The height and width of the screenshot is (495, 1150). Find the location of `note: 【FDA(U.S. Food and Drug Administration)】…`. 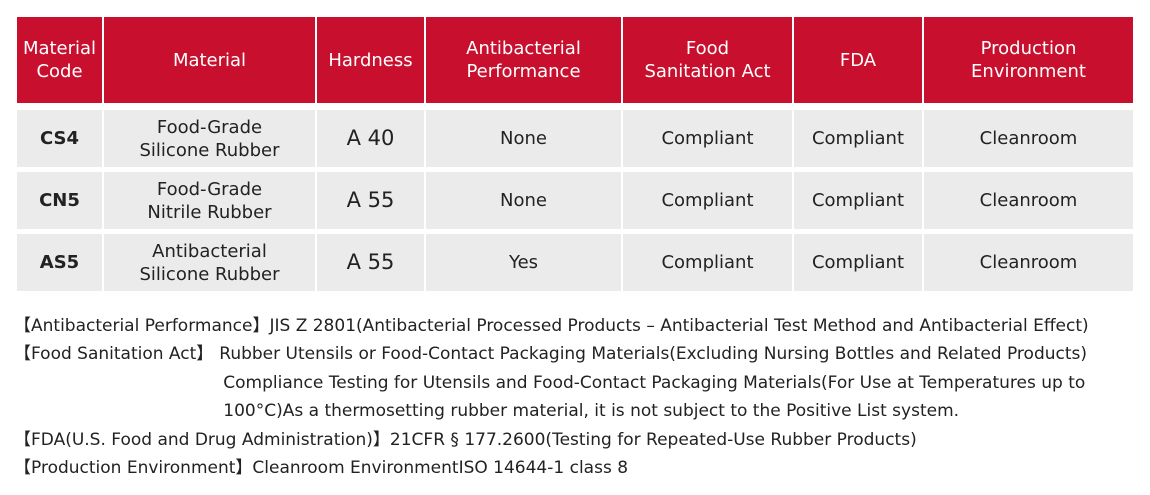

note: 【FDA(U.S. Food and Drug Administration)】… is located at coordinates (551, 440).